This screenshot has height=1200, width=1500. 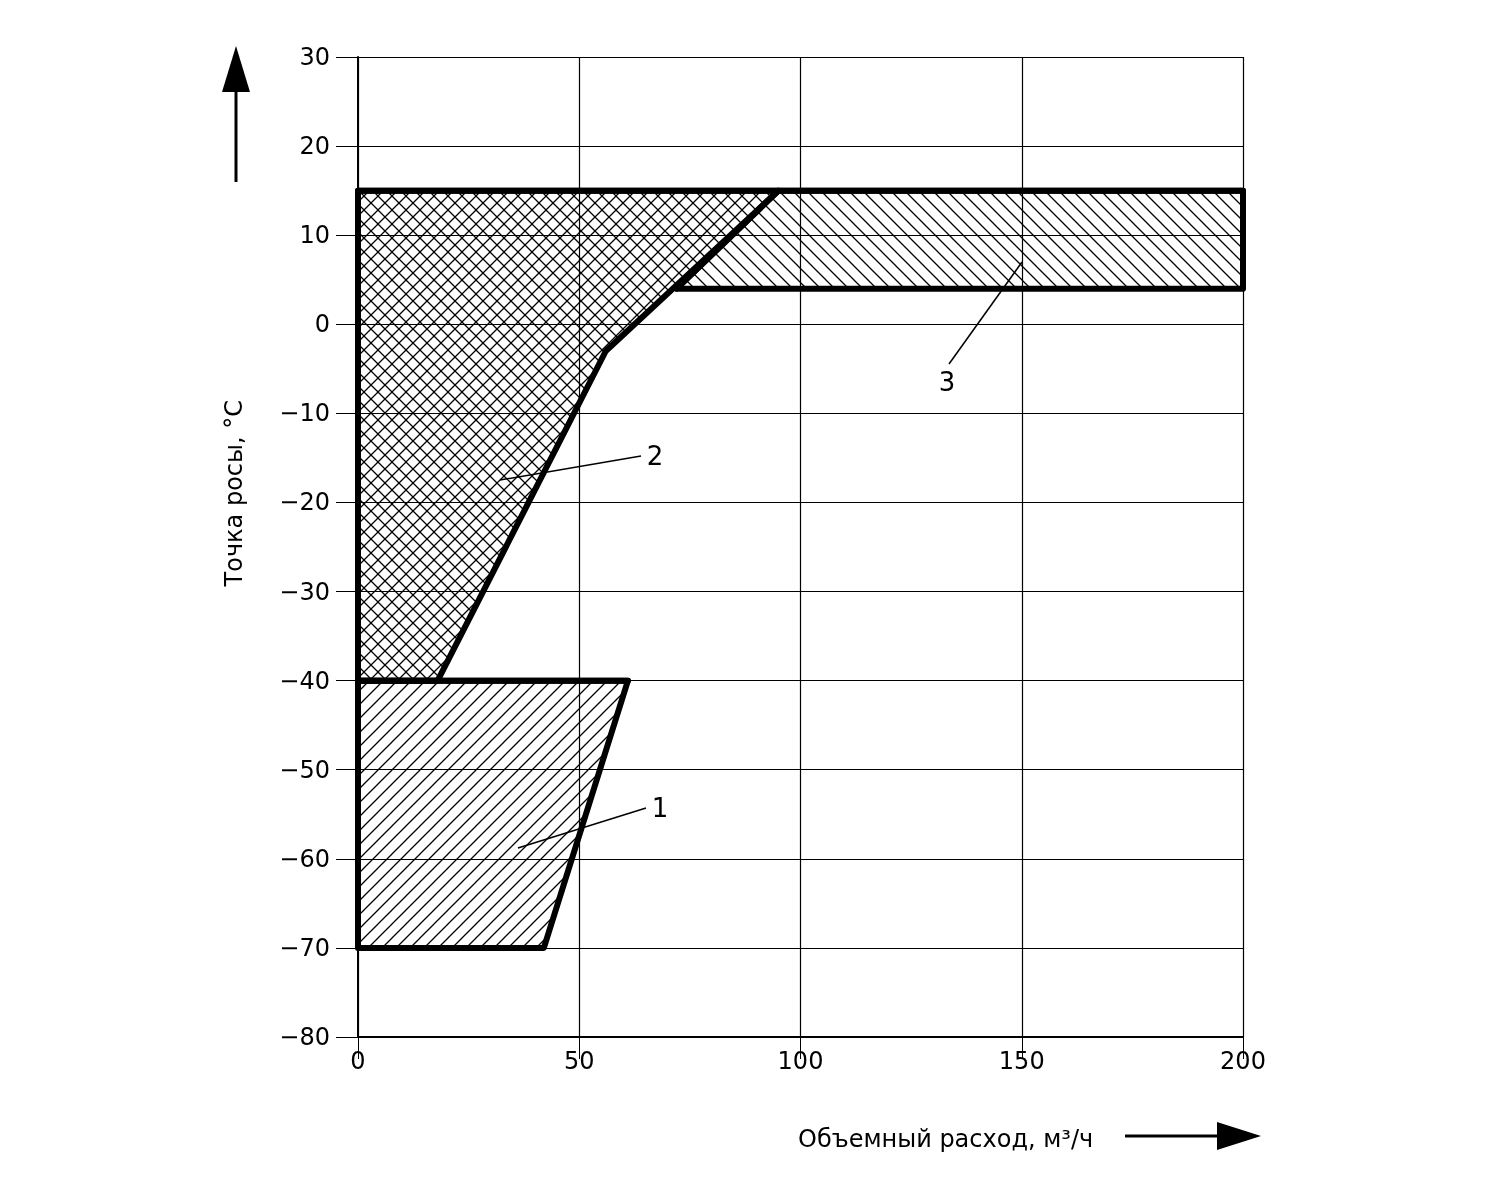 I want to click on x-tick-label: 0, so click(x=358, y=1061).